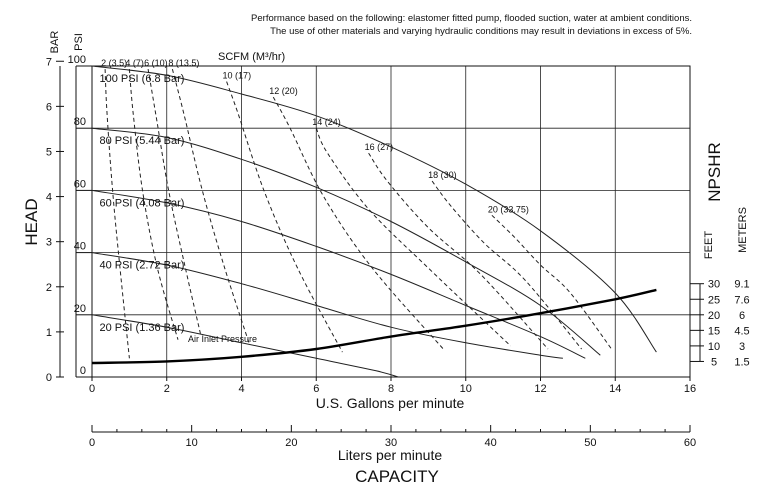 Image resolution: width=768 pixels, height=499 pixels. Describe the element at coordinates (709, 245) in the screenshot. I see `npshr-feet-unit: FEET` at that location.